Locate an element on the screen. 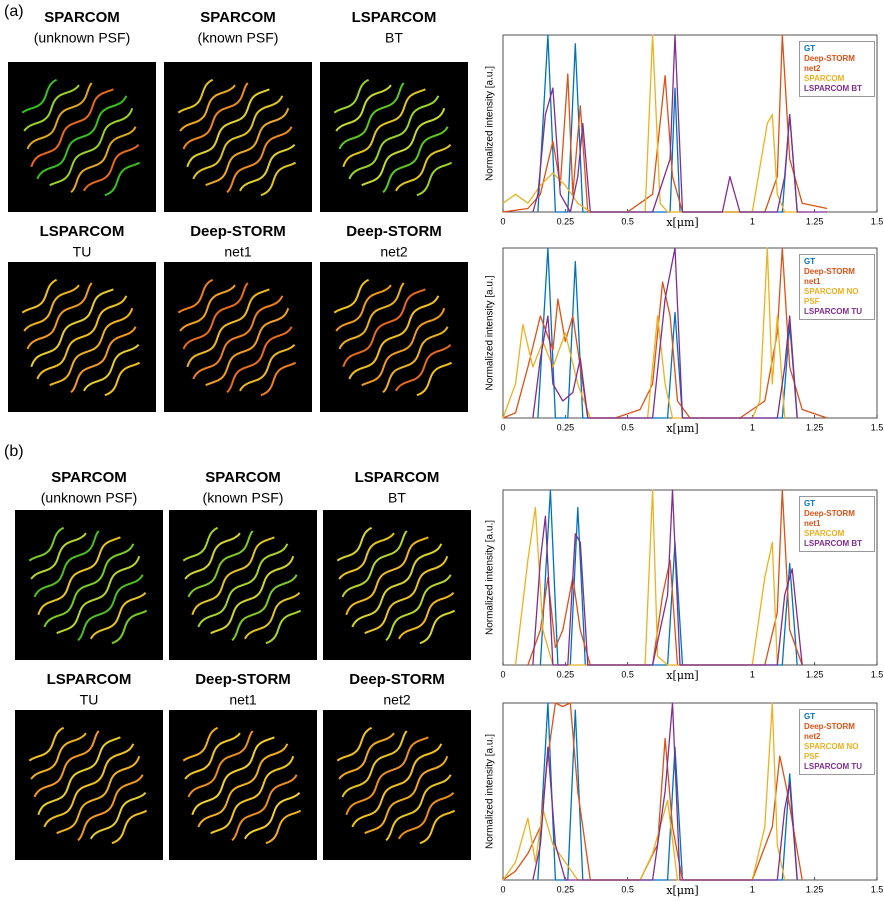 The height and width of the screenshot is (901, 884). panel-label: (b) is located at coordinates (14, 451).